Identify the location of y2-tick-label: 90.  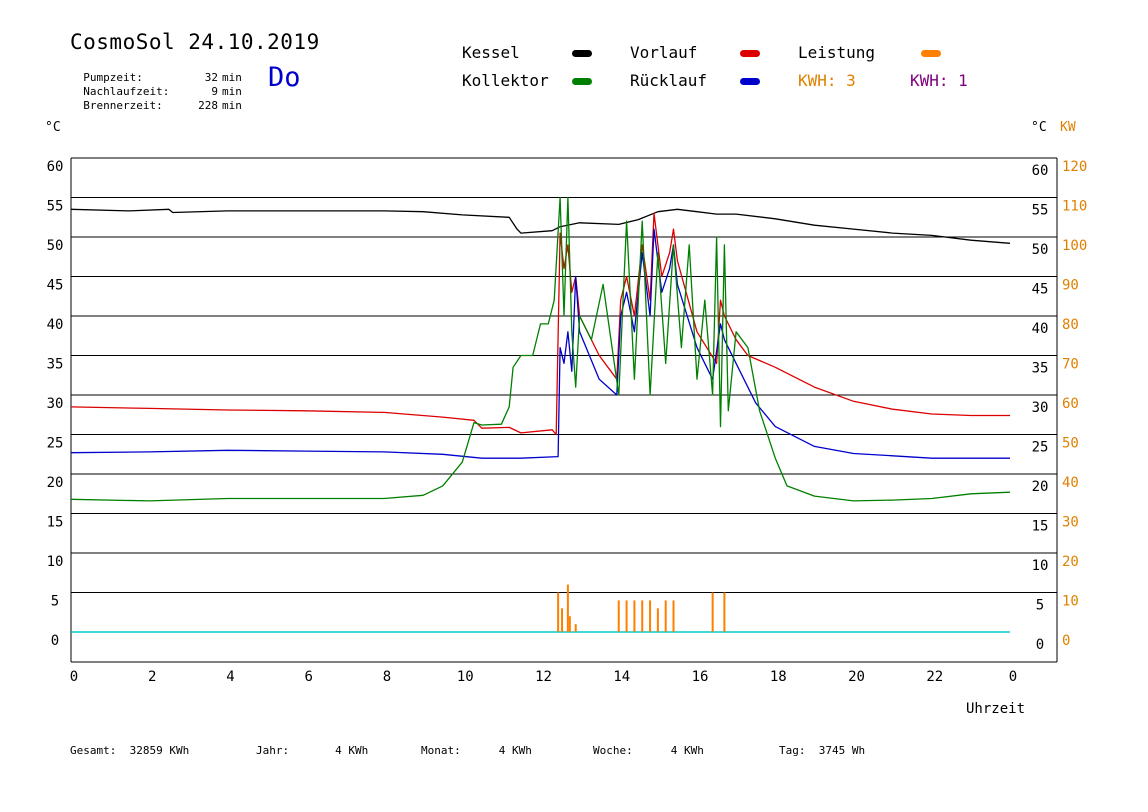
(1070, 286).